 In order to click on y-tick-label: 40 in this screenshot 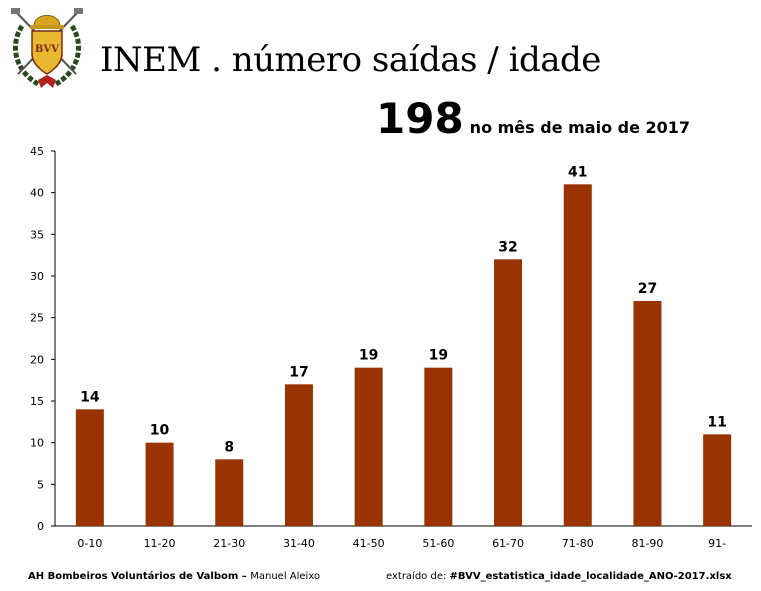, I will do `click(37, 193)`.